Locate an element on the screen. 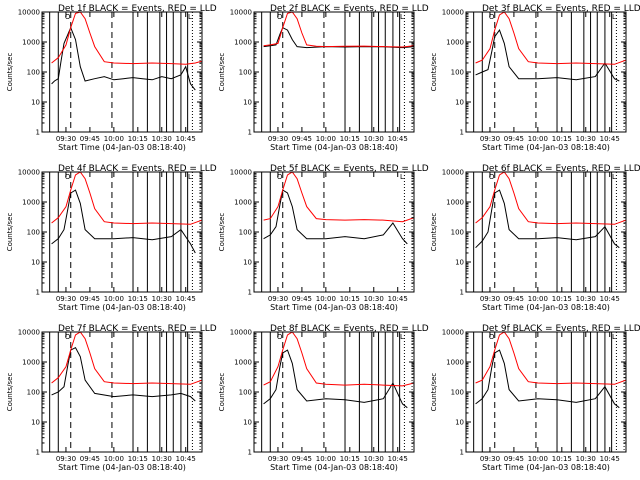 Image resolution: width=640 pixels, height=480 pixels. chart-title: Det 1f BLACK = Events, RED = LLD is located at coordinates (137, 9).